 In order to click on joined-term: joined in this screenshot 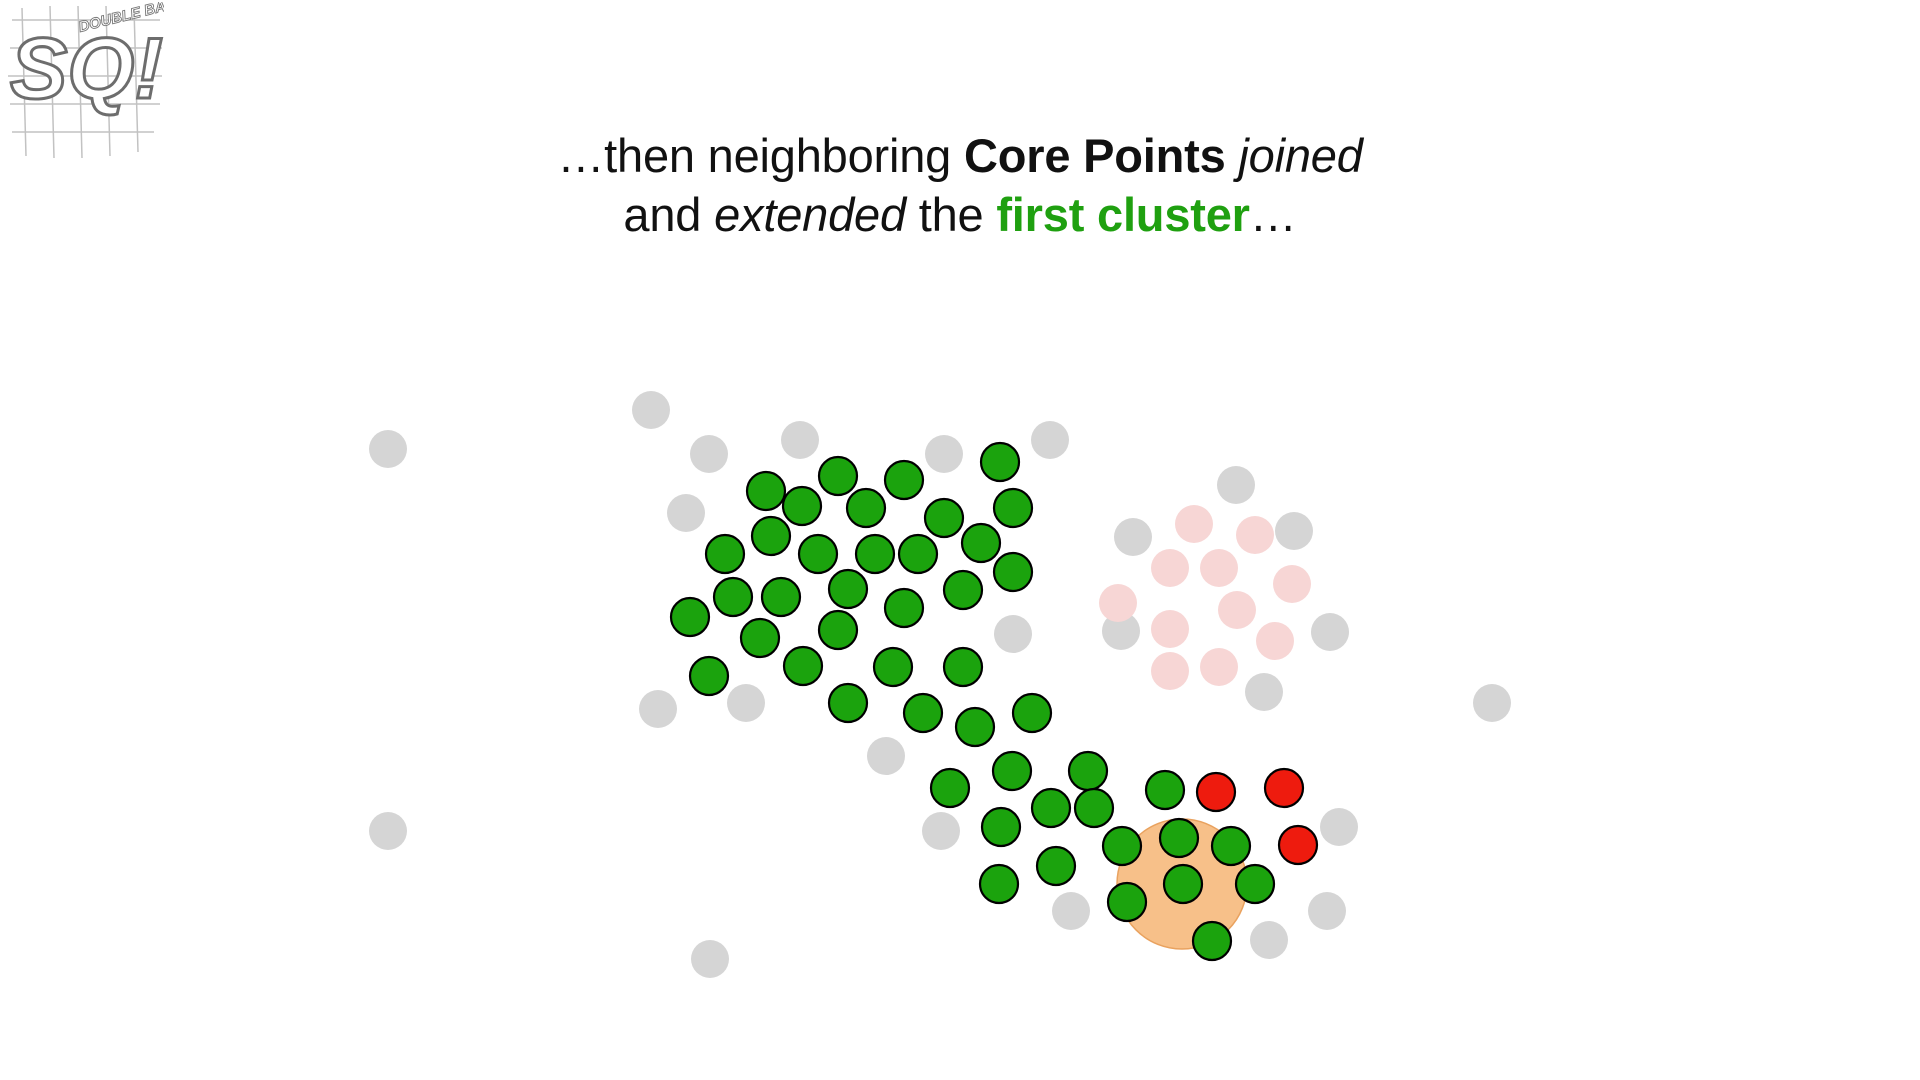, I will do `click(1300, 155)`.